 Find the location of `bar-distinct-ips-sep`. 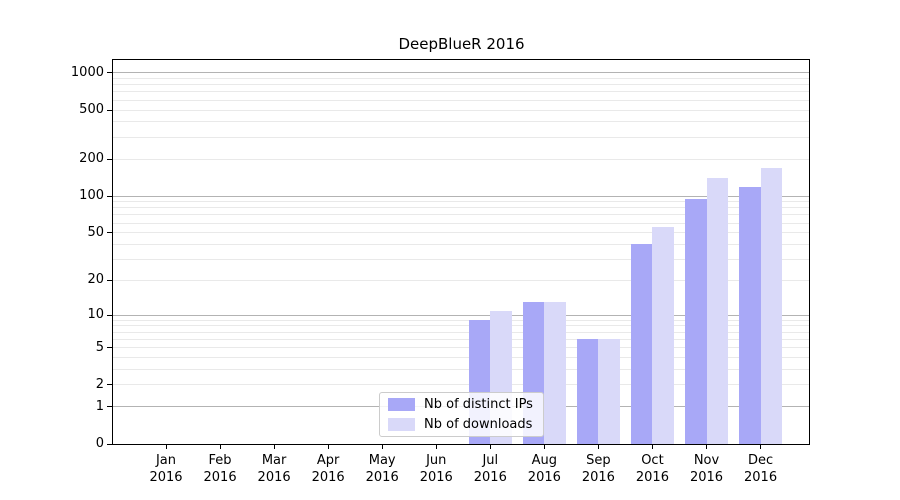

bar-distinct-ips-sep is located at coordinates (587, 391).